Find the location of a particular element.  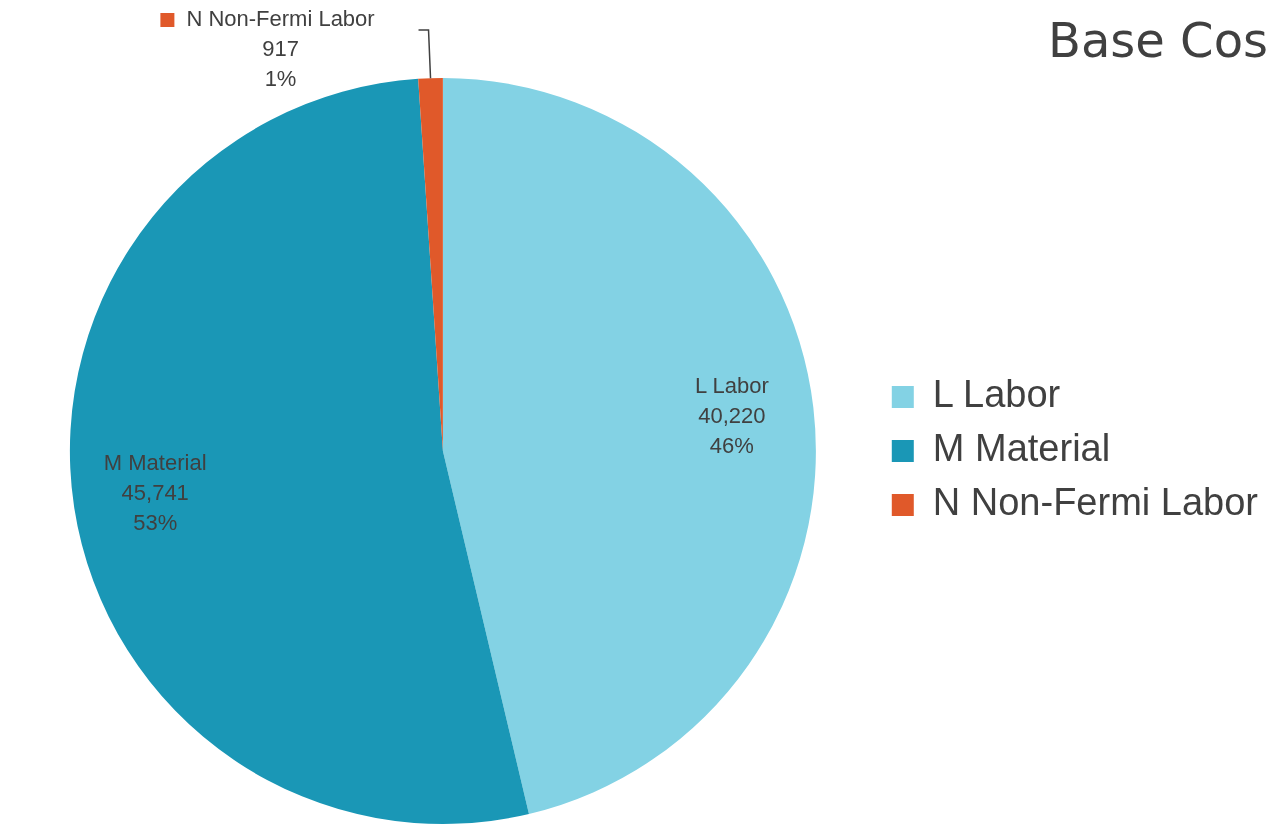

data-label: 917 1% is located at coordinates (280, 64).